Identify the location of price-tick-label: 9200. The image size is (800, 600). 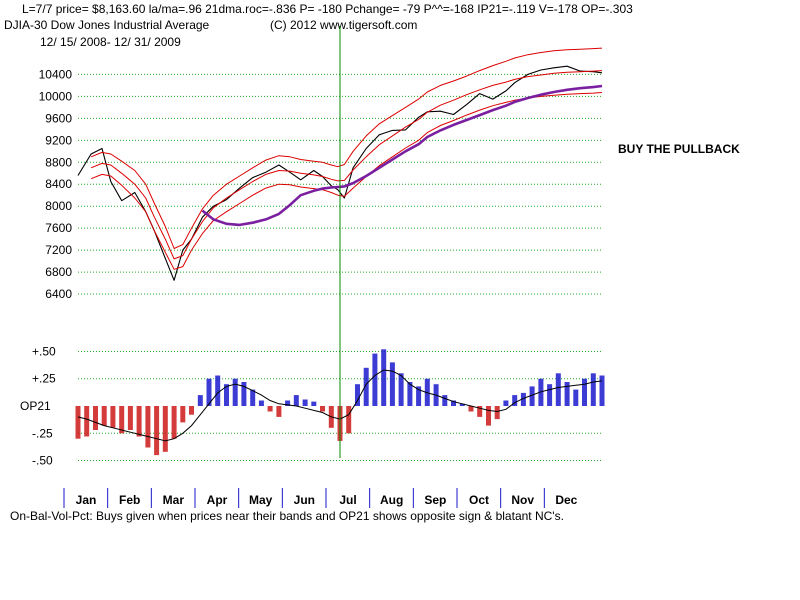
(58, 140).